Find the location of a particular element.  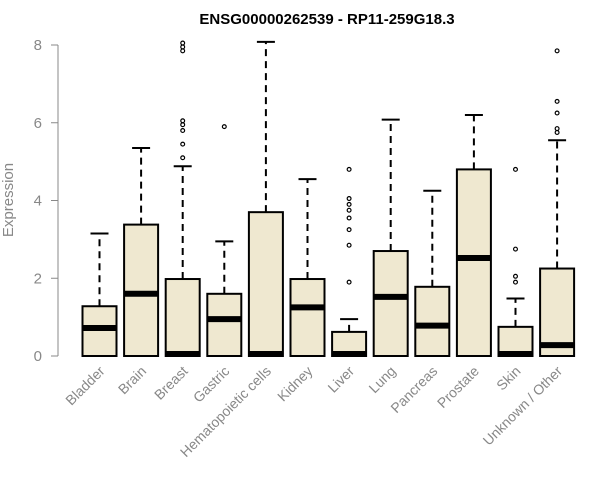

chart-title: ENSG00000262539 - RP11-259G18.3 is located at coordinates (326, 19).